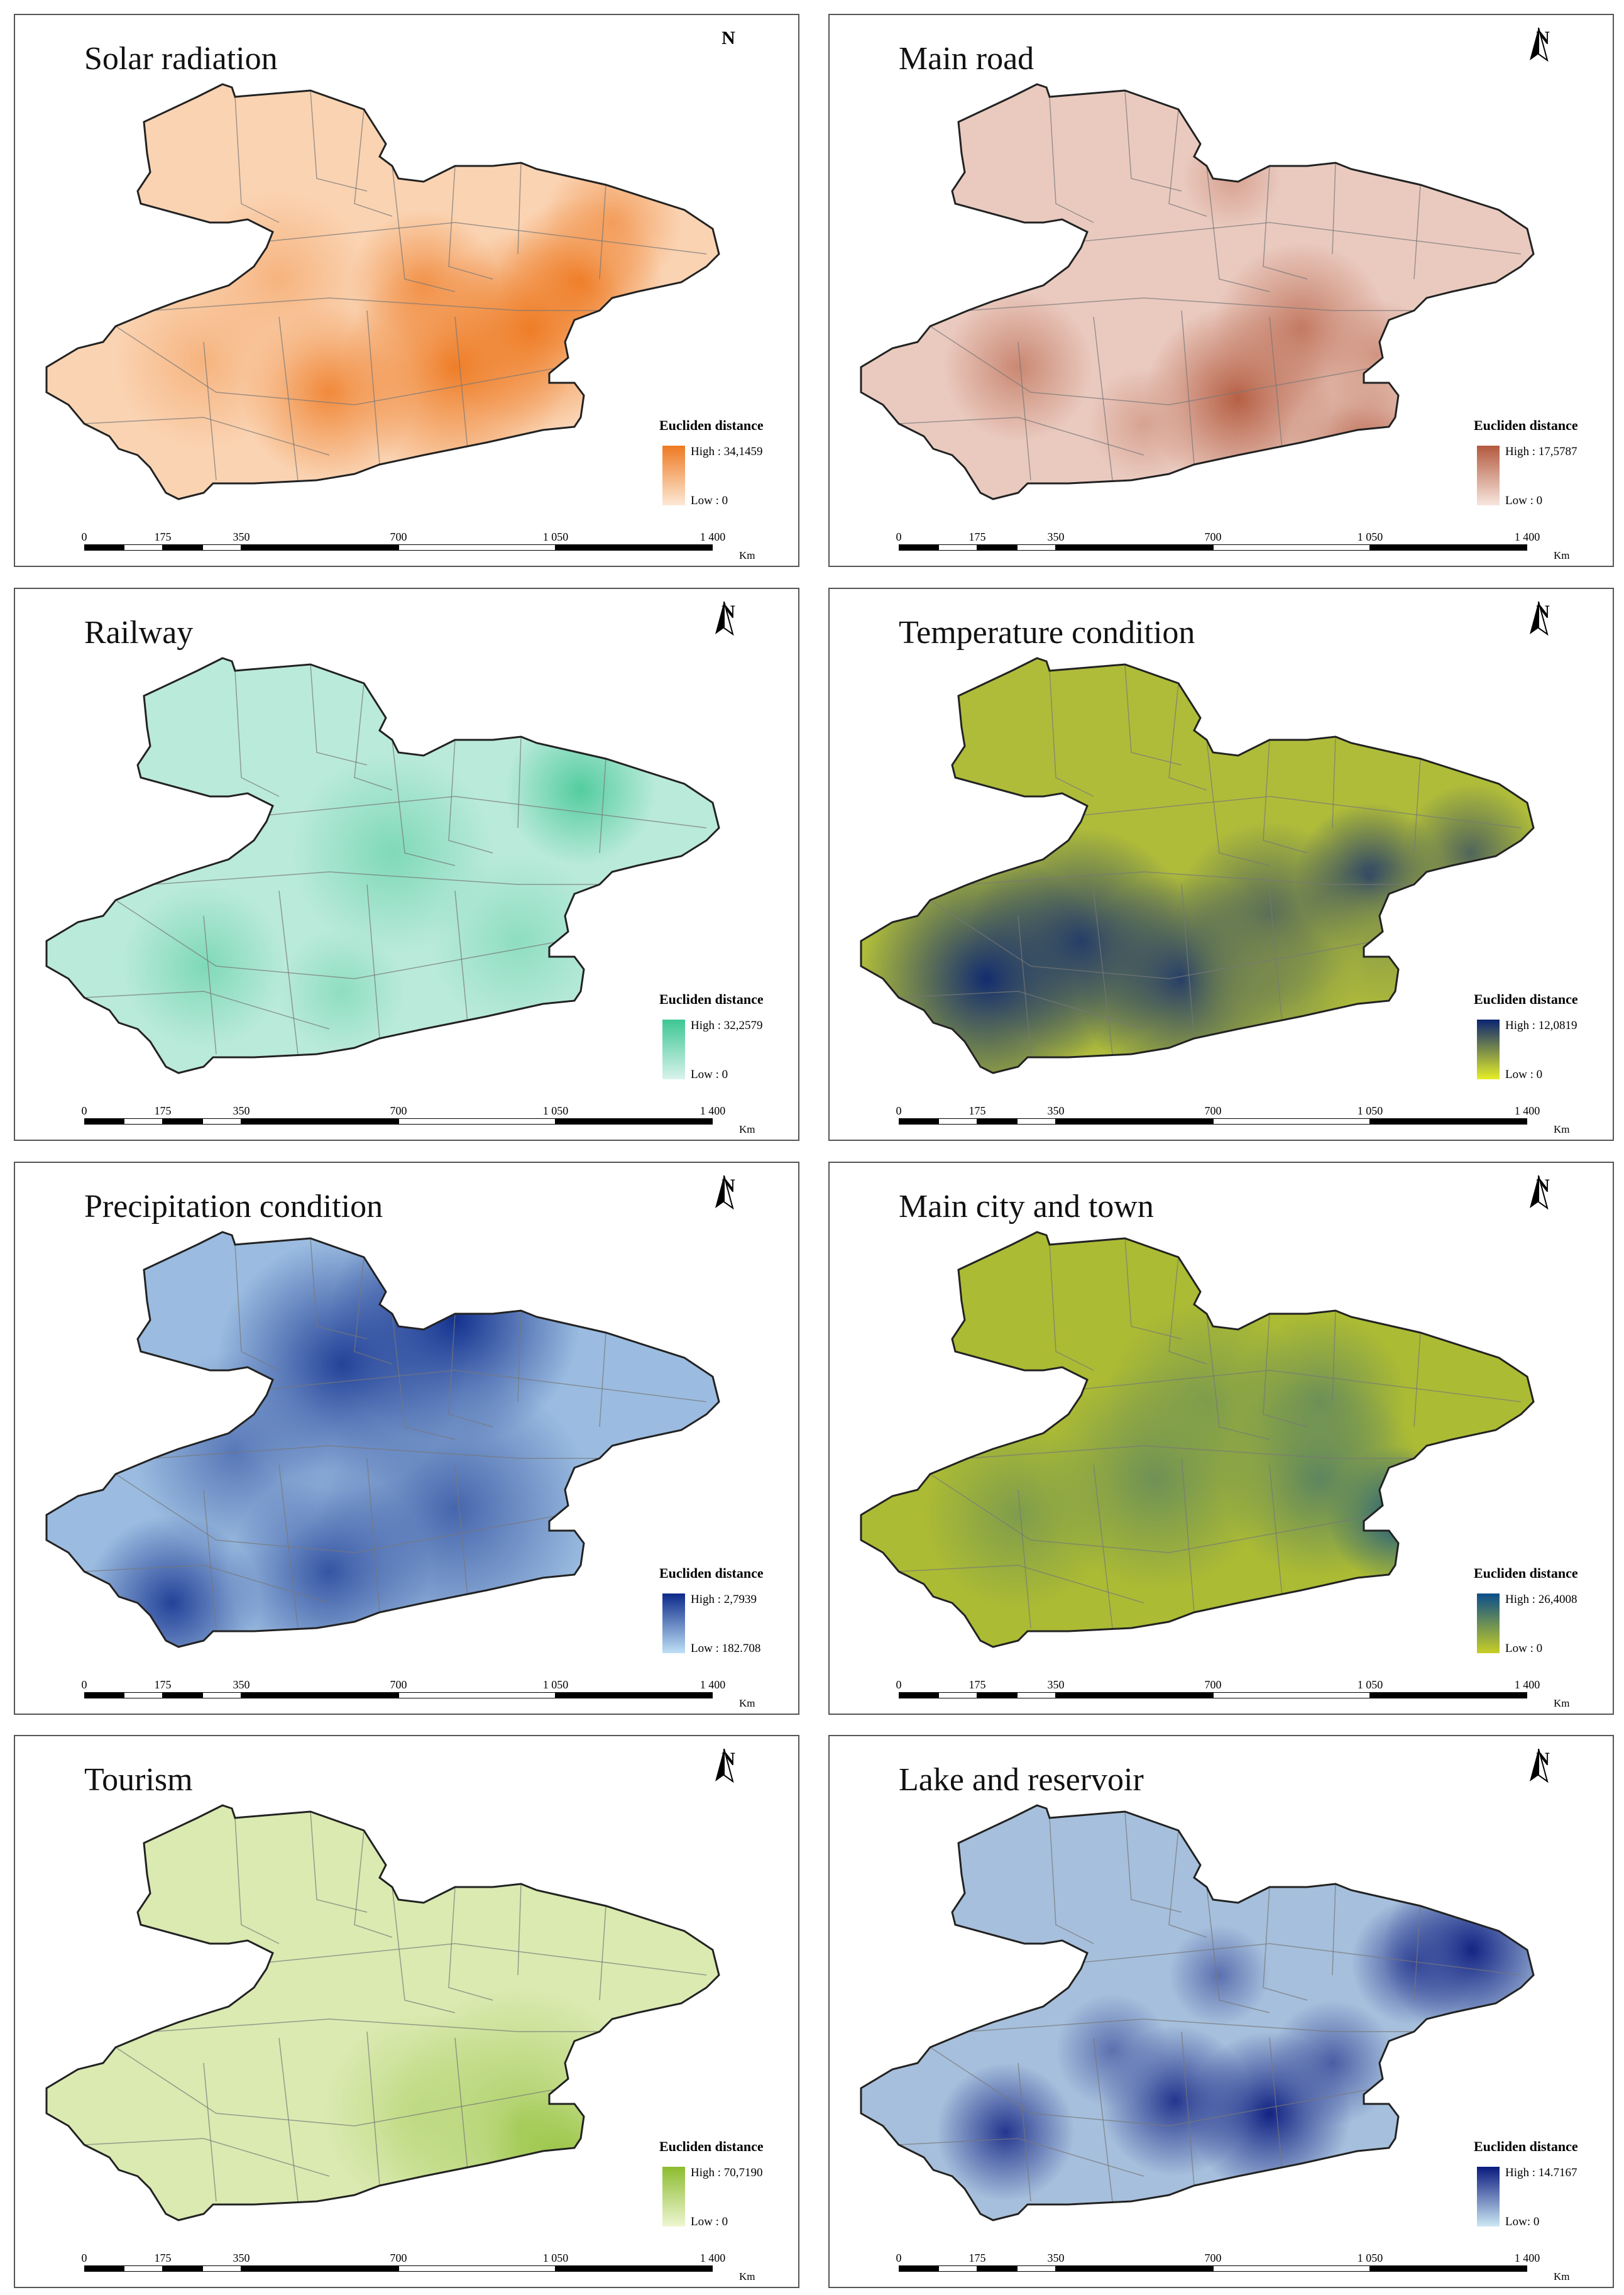 The height and width of the screenshot is (2295, 1624). What do you see at coordinates (724, 1599) in the screenshot?
I see `legend-high-value: High : 2,7939` at bounding box center [724, 1599].